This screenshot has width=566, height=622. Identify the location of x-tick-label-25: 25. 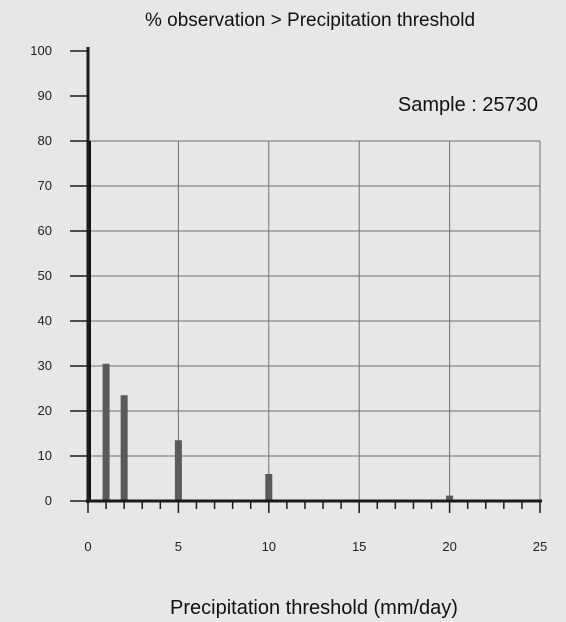
(540, 546).